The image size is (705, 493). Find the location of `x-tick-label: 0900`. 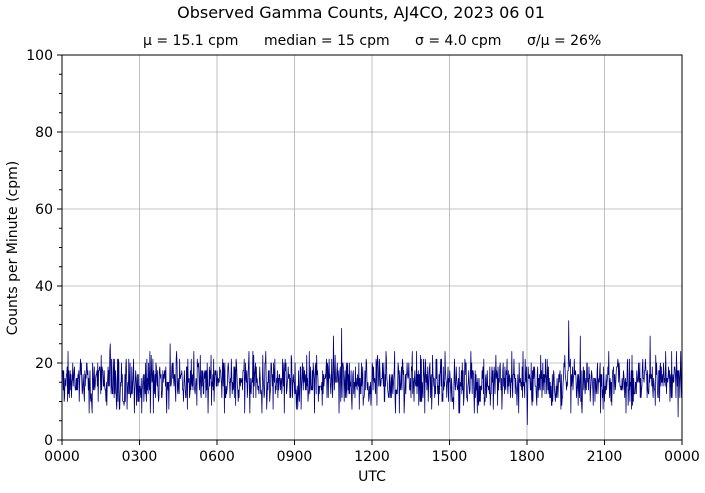

x-tick-label: 0900 is located at coordinates (295, 457).